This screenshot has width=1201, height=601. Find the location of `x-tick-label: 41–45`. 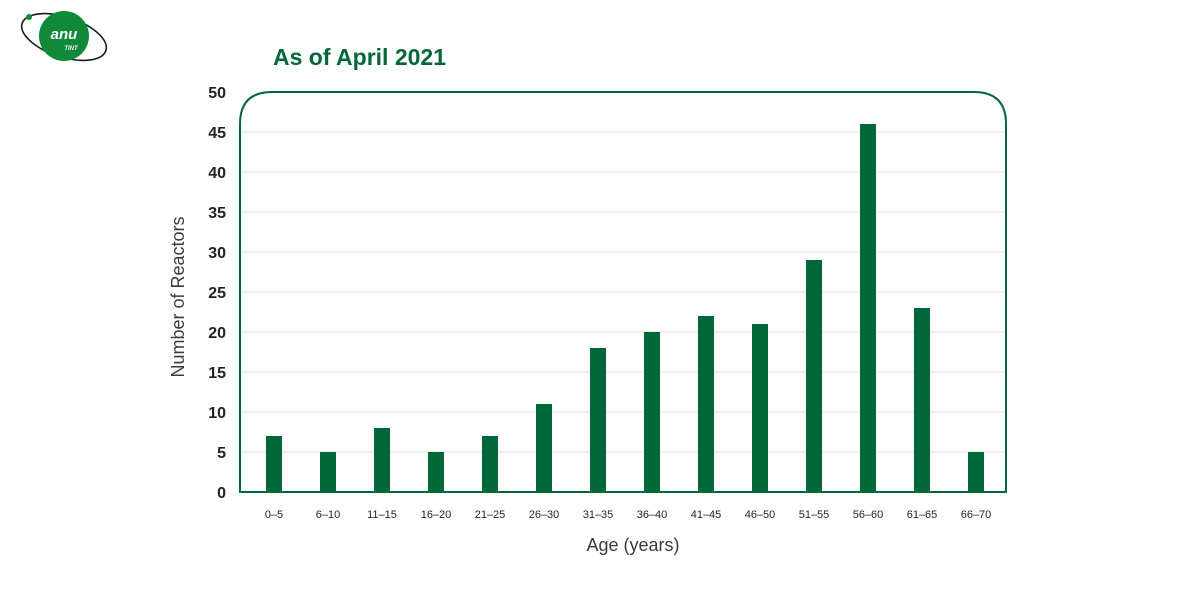

x-tick-label: 41–45 is located at coordinates (706, 515).